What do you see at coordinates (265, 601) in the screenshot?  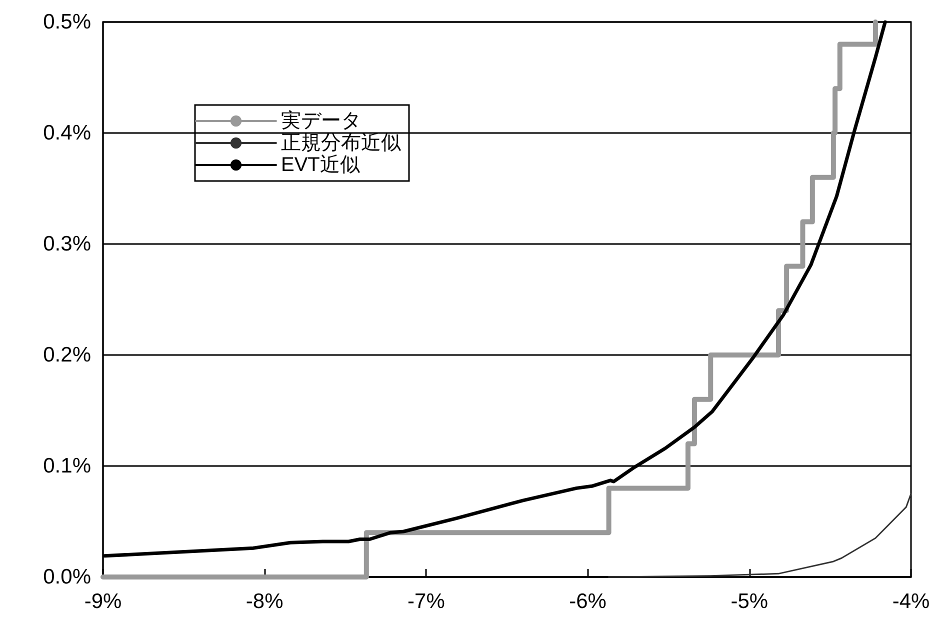 I see `x-tick-label: -8%` at bounding box center [265, 601].